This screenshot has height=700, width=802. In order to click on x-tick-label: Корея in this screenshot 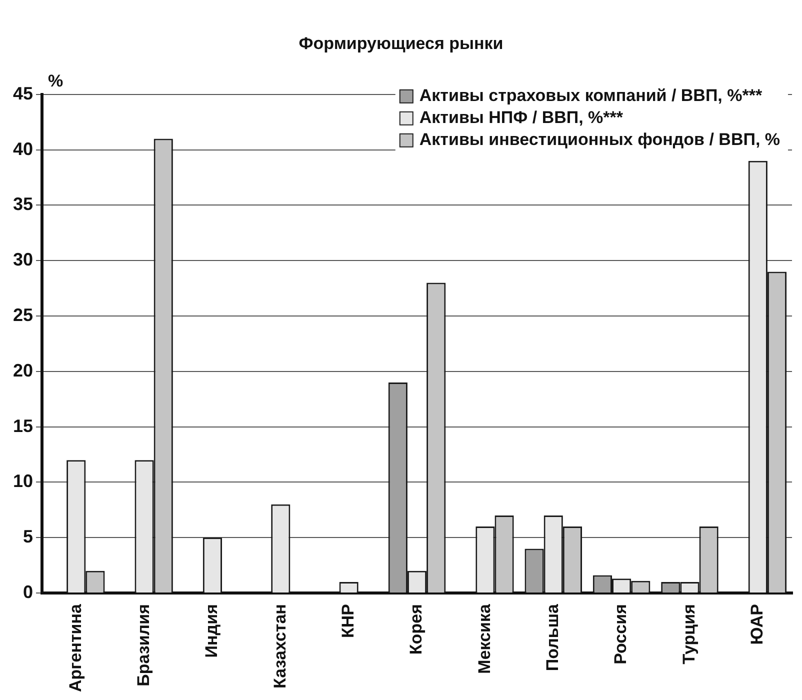, I will do `click(416, 629)`.